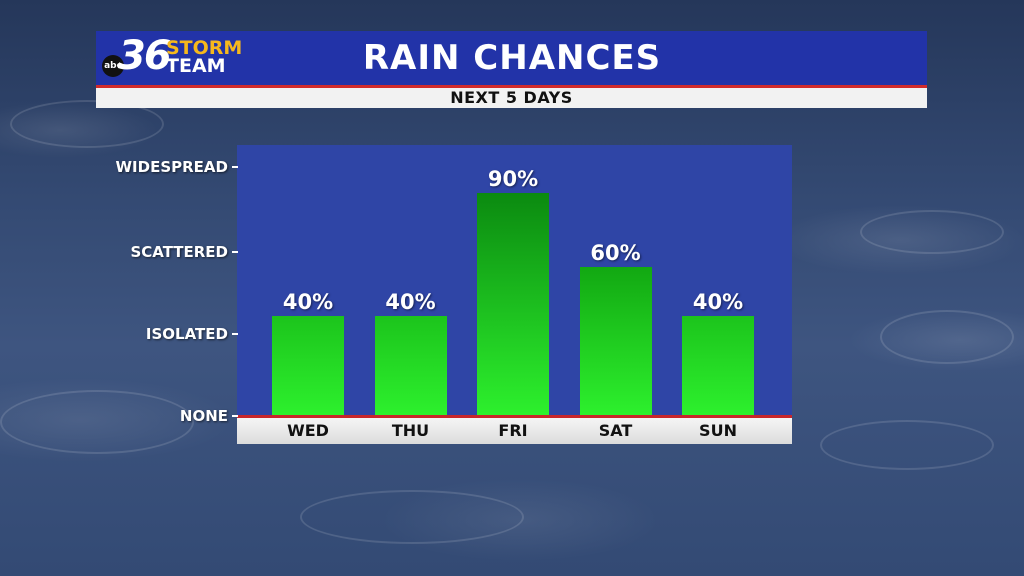 This screenshot has width=1024, height=576. What do you see at coordinates (615, 340) in the screenshot?
I see `bar-sat` at bounding box center [615, 340].